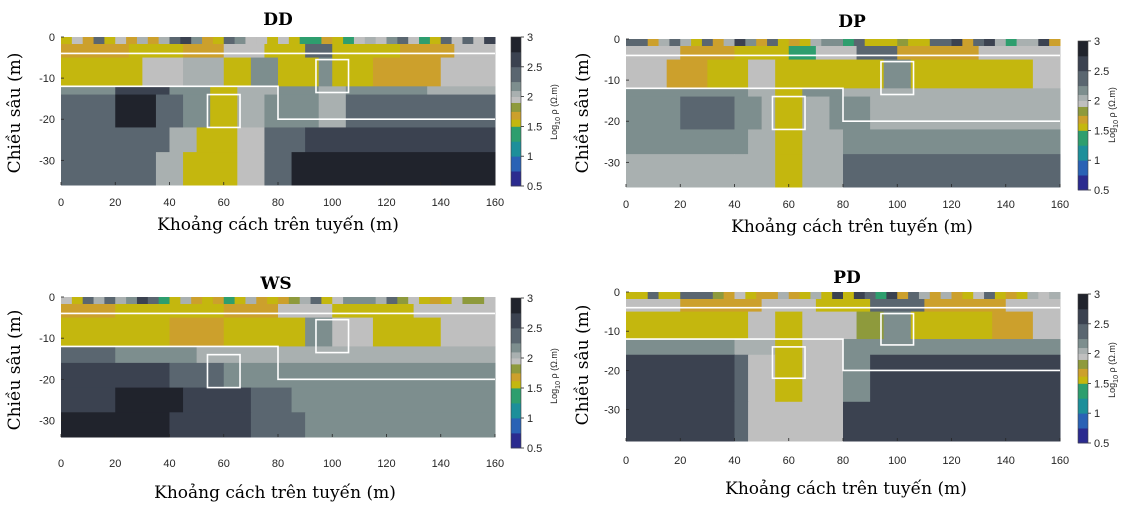 The width and height of the screenshot is (1129, 507). What do you see at coordinates (1093, 116) in the screenshot?
I see `colorbar: 3 2.5 2 1.5 1 0.5` at bounding box center [1093, 116].